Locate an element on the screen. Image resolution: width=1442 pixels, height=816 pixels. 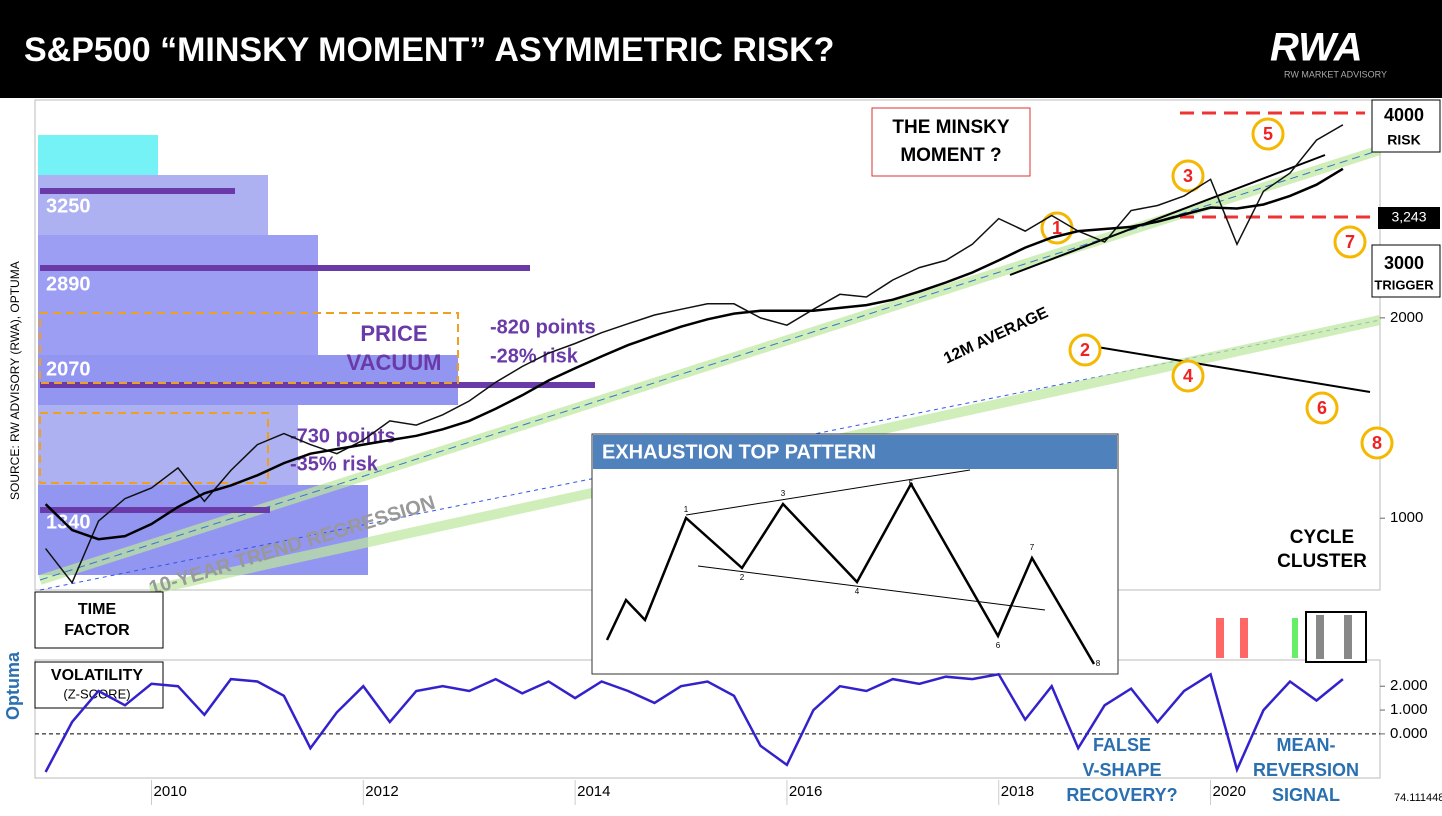
annotation: VOLATILITY is located at coordinates (97, 675).